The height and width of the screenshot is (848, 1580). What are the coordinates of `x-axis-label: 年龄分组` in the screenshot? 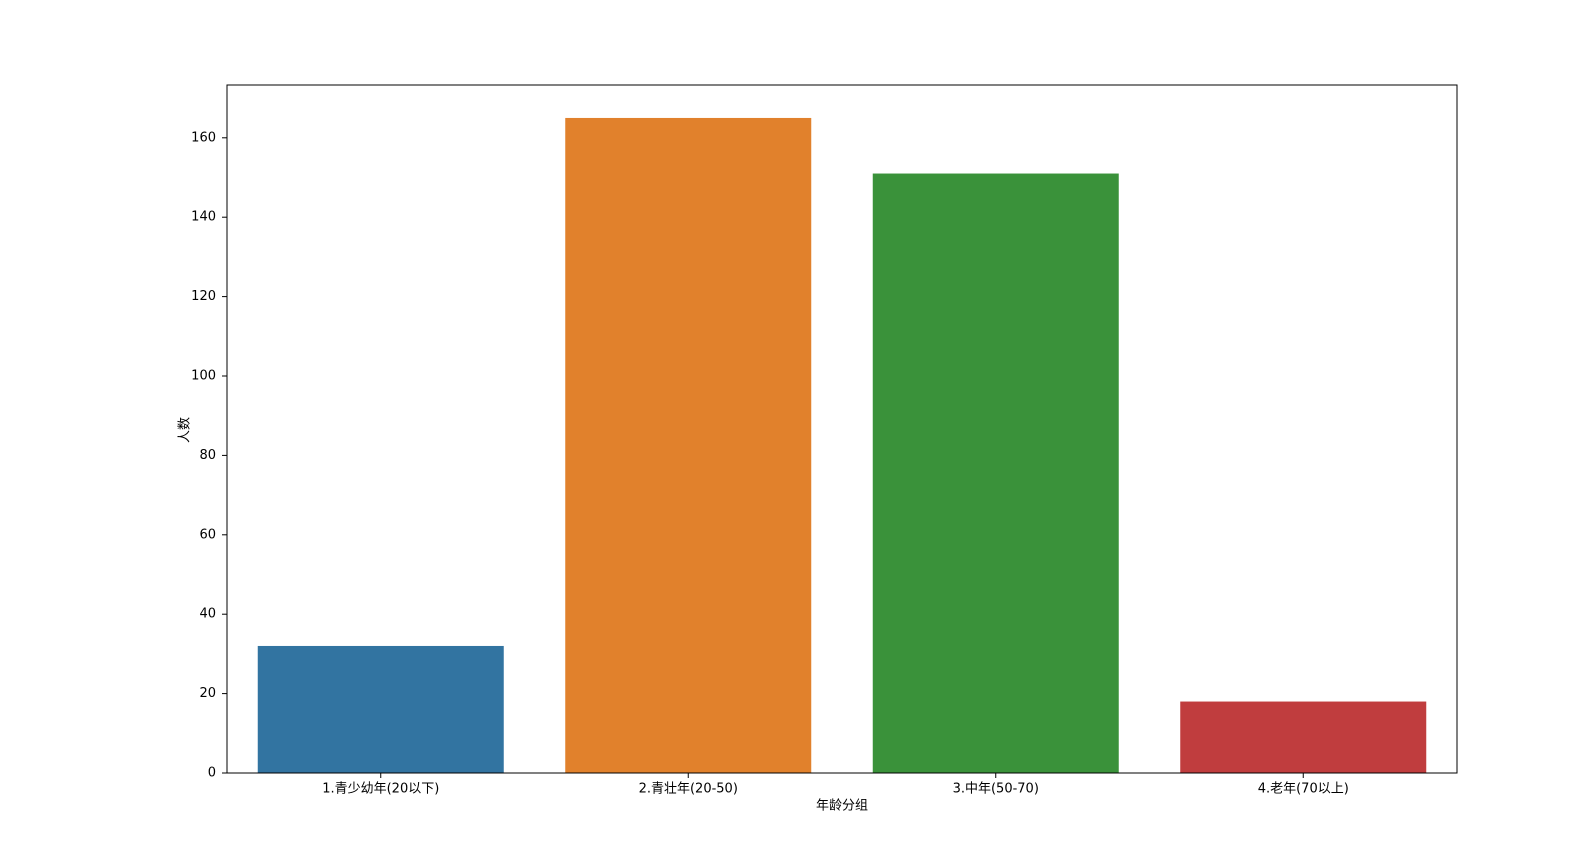 It's located at (842, 806).